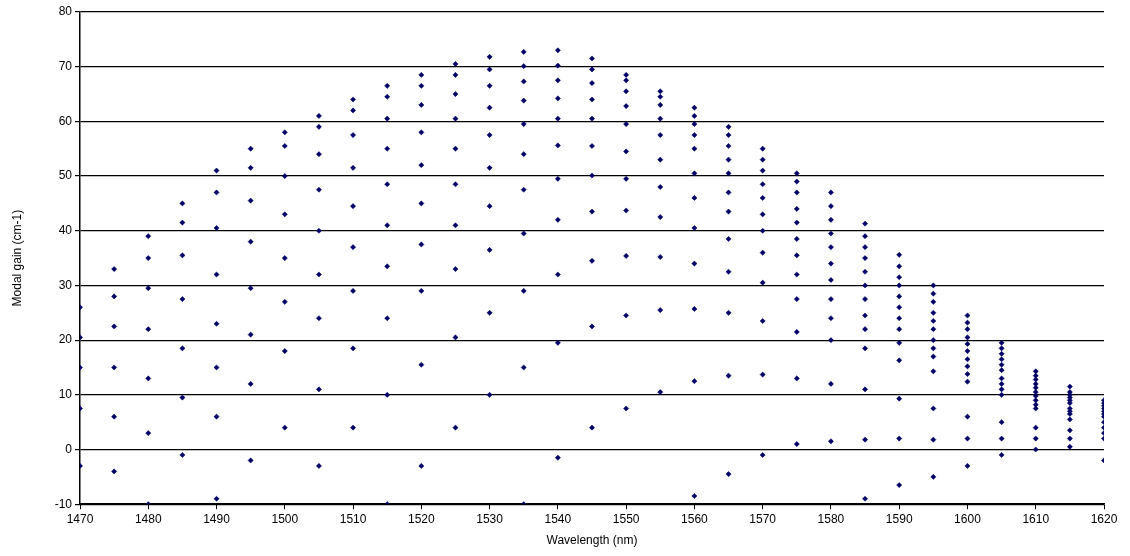 The width and height of the screenshot is (1130, 556). What do you see at coordinates (69, 448) in the screenshot?
I see `y-tick-label: 0` at bounding box center [69, 448].